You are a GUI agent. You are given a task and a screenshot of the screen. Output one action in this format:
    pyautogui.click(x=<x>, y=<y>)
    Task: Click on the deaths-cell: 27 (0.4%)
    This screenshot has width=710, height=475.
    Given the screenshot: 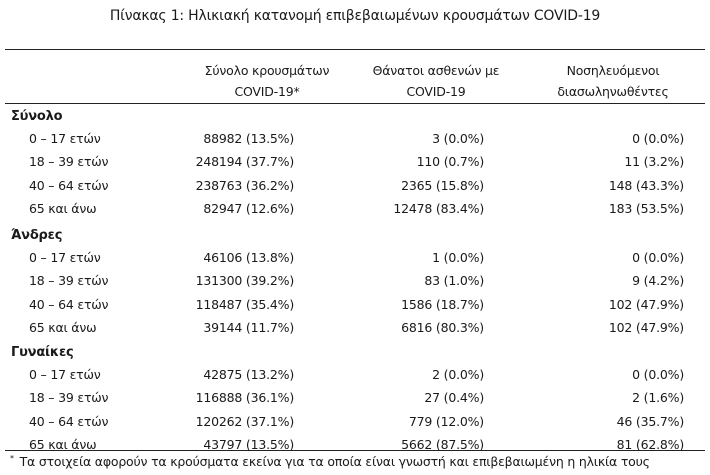 What is the action you would take?
    pyautogui.click(x=454, y=398)
    